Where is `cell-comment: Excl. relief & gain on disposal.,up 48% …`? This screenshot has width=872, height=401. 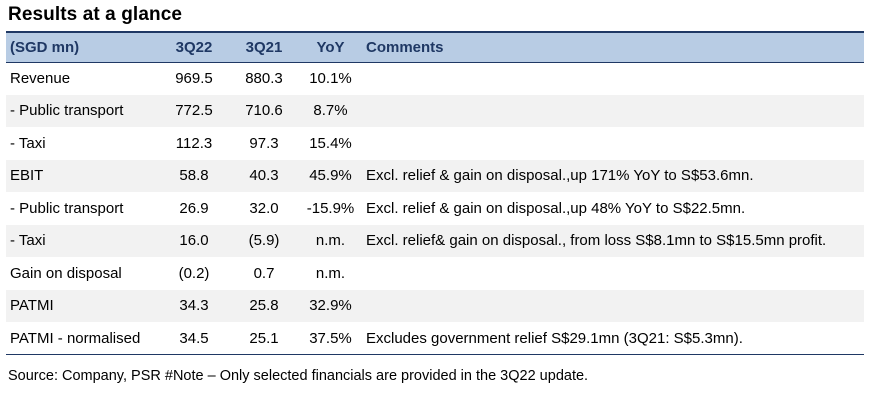
cell-comment: Excl. relief & gain on disposal.,up 48% … is located at coordinates (556, 208).